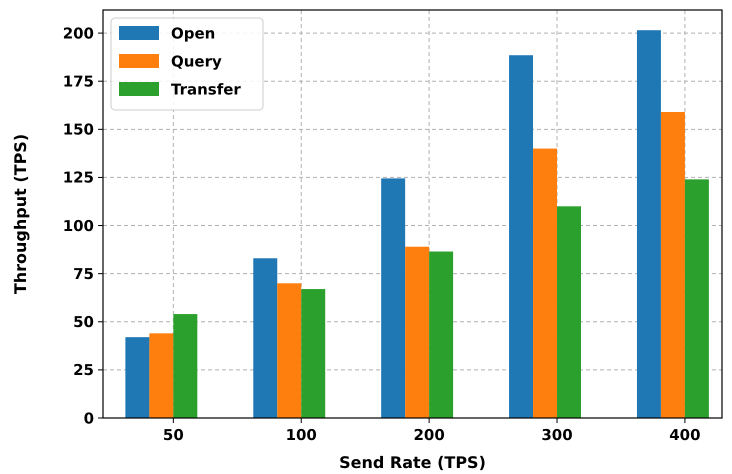 The image size is (732, 474). I want to click on y-tick-label: 25, so click(83, 370).